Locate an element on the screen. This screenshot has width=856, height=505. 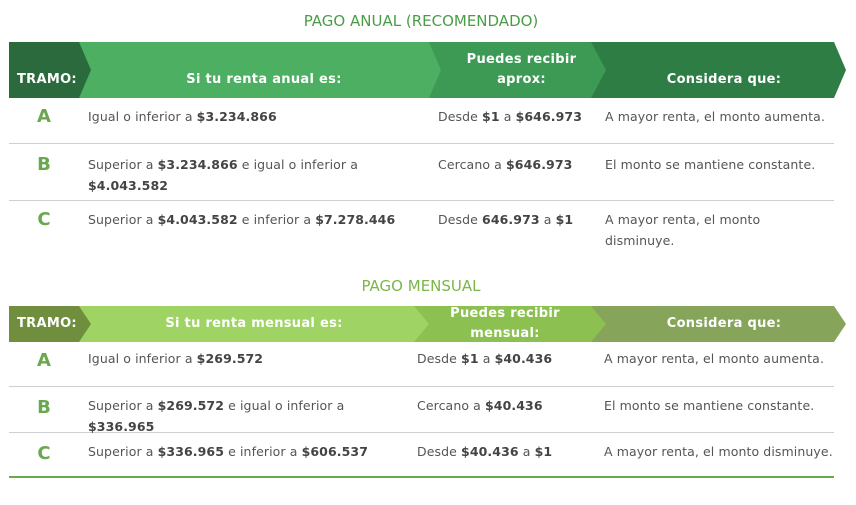
mensual-header-renta-bg is located at coordinates (254, 324).